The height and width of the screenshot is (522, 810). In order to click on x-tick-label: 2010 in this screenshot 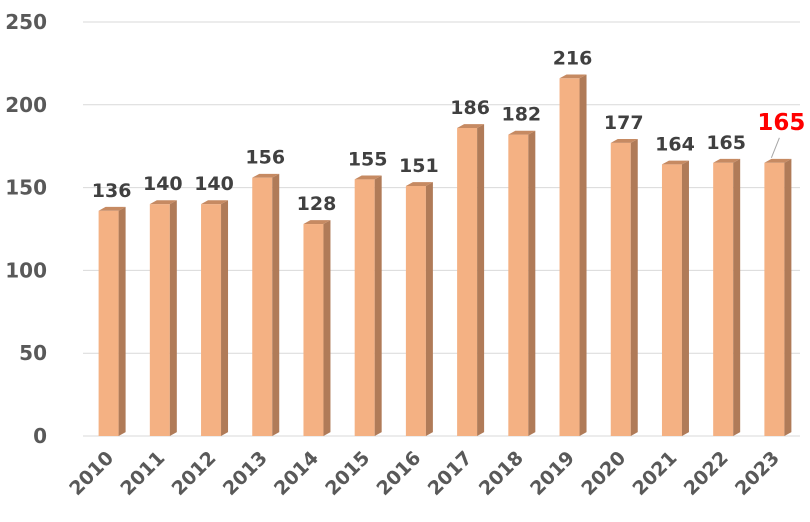, I will do `click(91, 473)`.